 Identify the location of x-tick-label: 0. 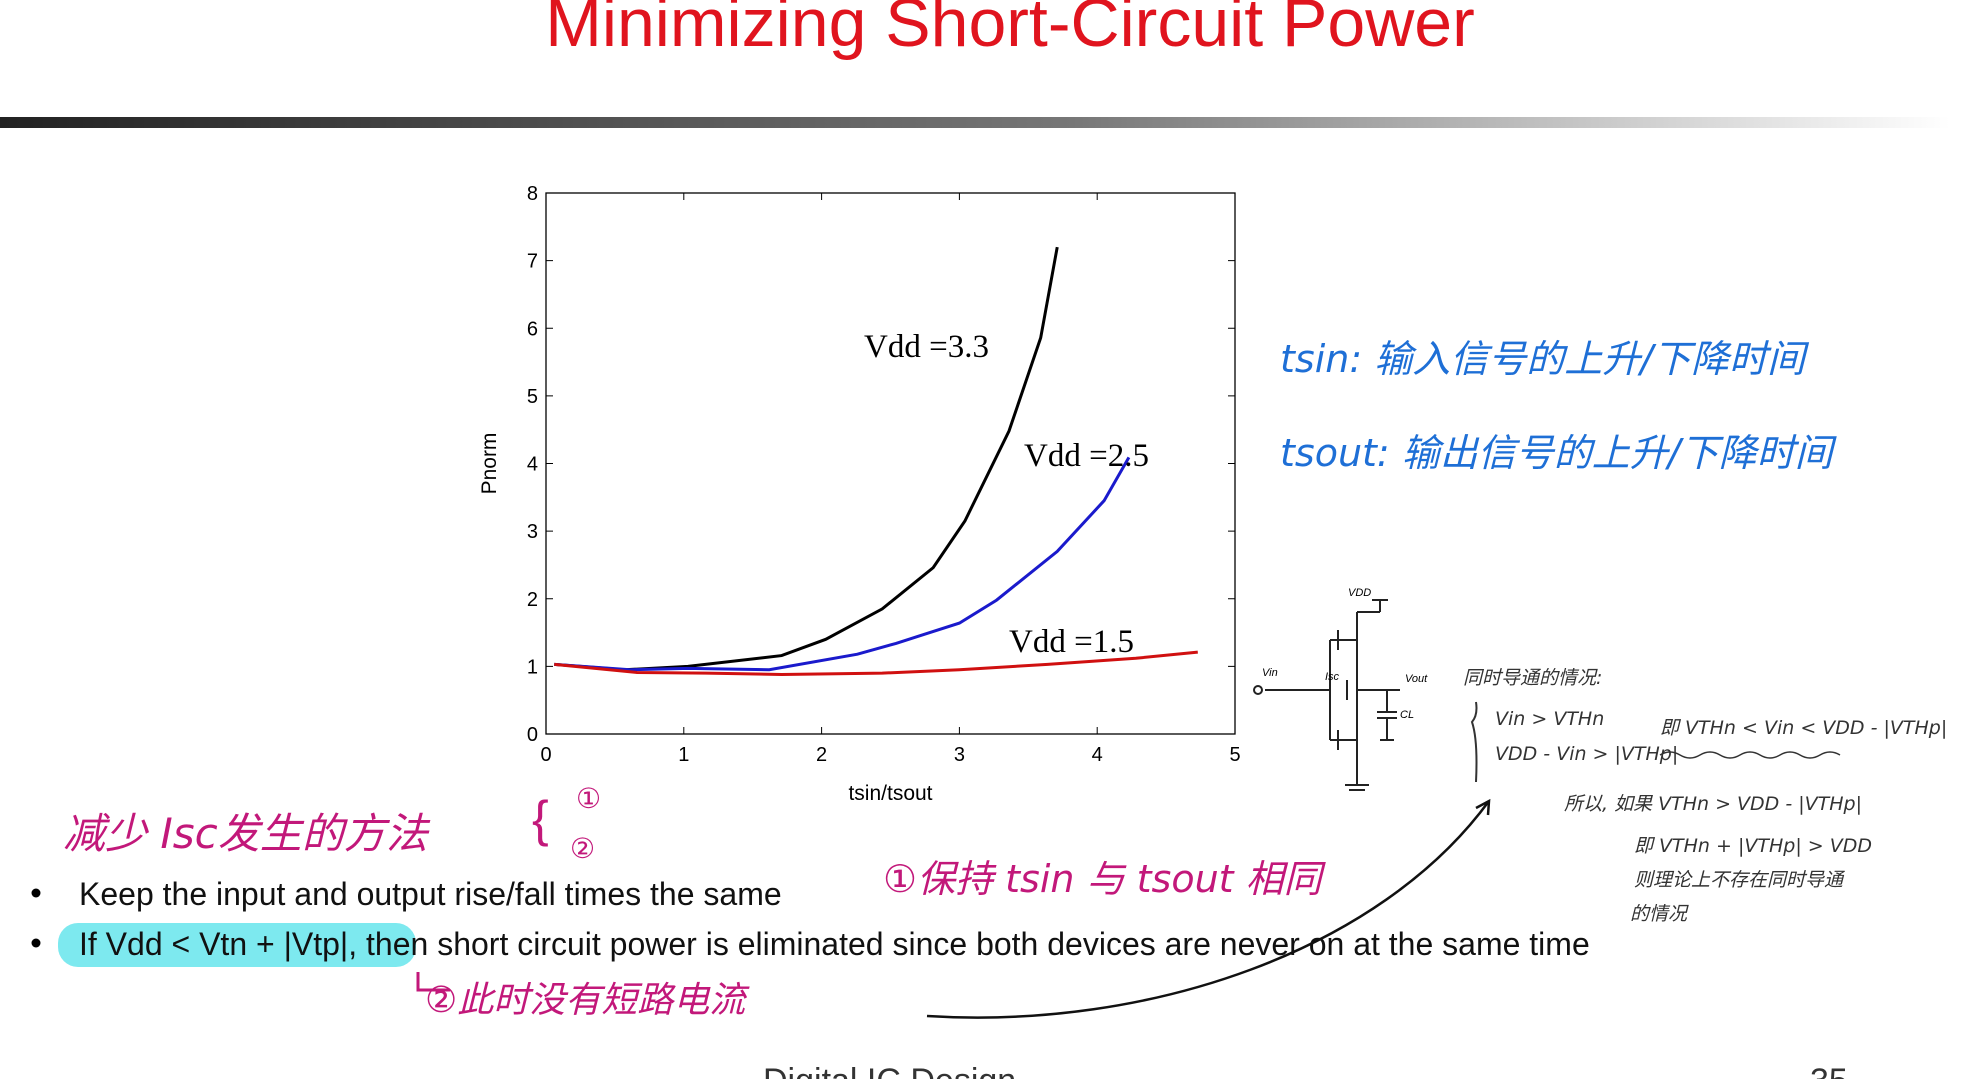
(545, 755).